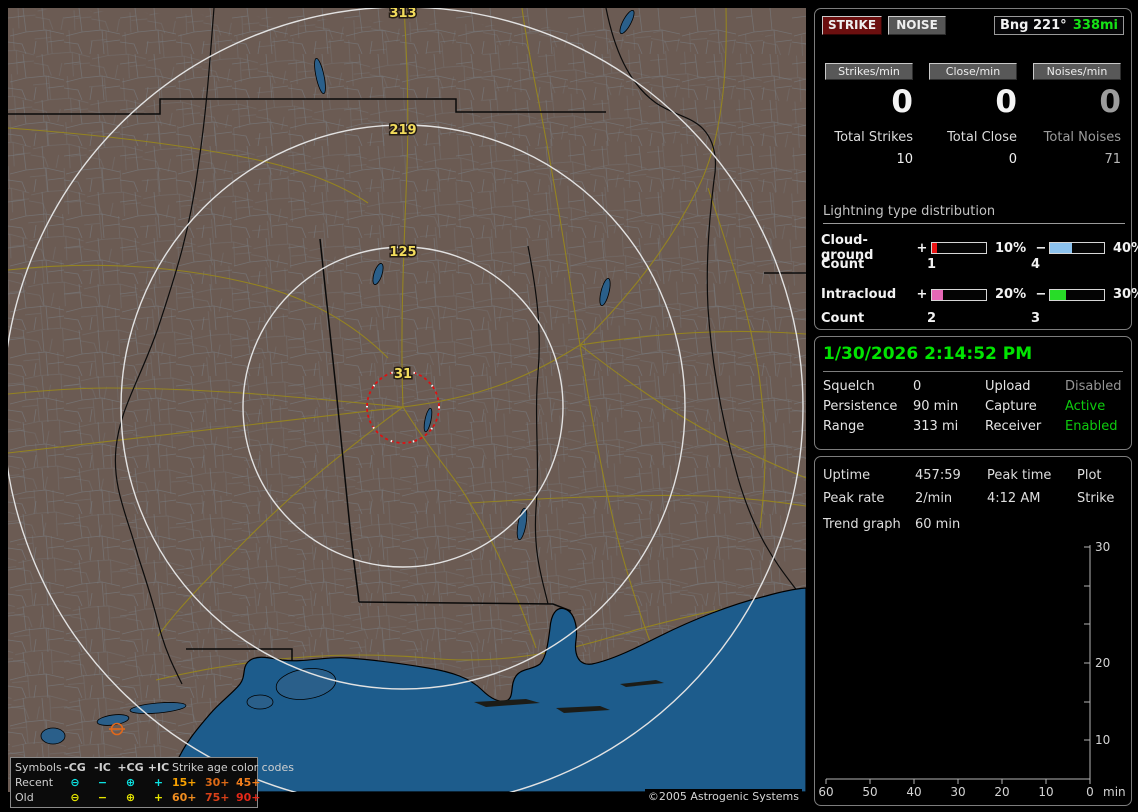 Image resolution: width=1138 pixels, height=812 pixels. I want to click on ic-negative-pct: 30%, so click(1125, 294).